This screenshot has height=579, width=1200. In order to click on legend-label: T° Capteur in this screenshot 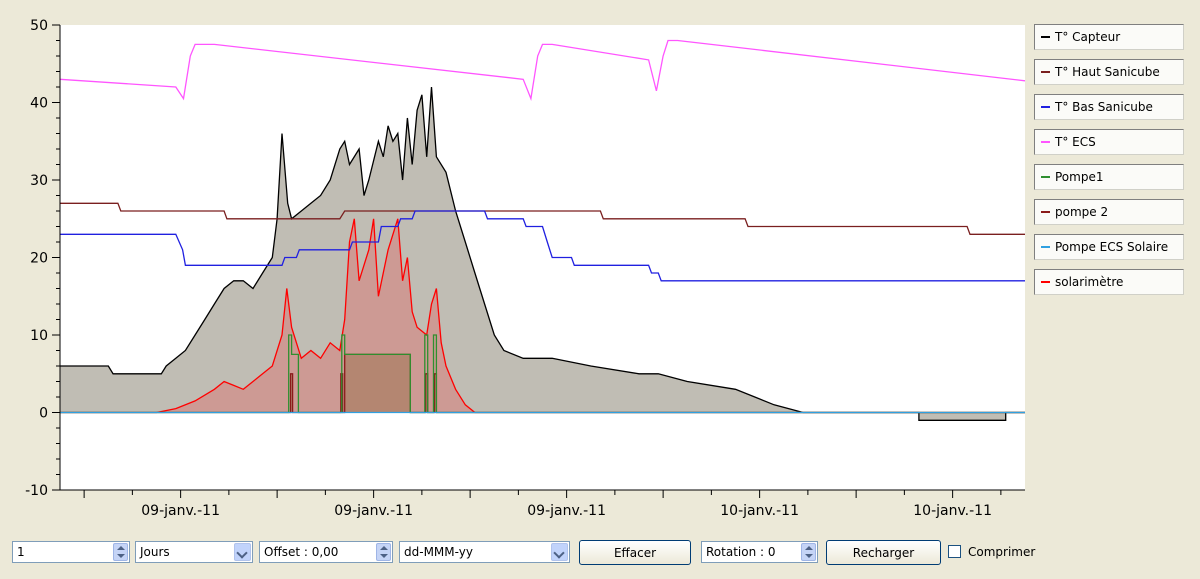, I will do `click(1088, 37)`.